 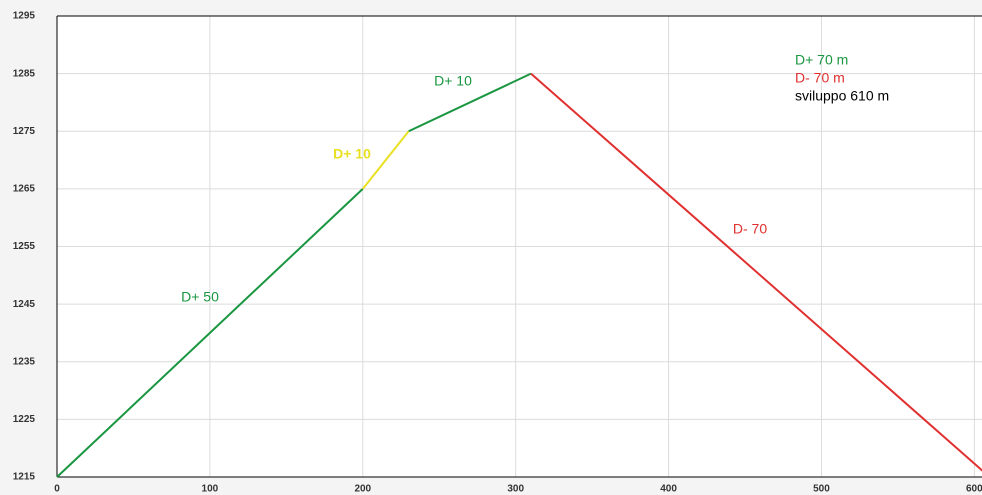 I want to click on x-tick-label: 500, so click(x=821, y=489).